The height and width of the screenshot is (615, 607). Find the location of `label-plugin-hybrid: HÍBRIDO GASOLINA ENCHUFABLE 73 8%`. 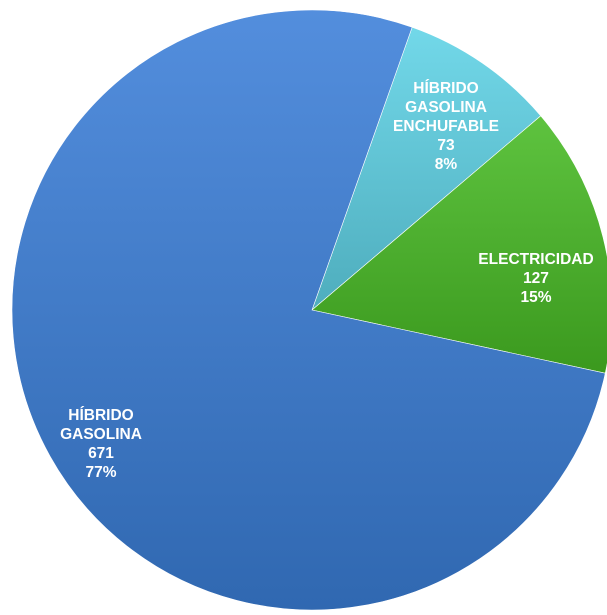

label-plugin-hybrid: HÍBRIDO GASOLINA ENCHUFABLE 73 8% is located at coordinates (446, 126).